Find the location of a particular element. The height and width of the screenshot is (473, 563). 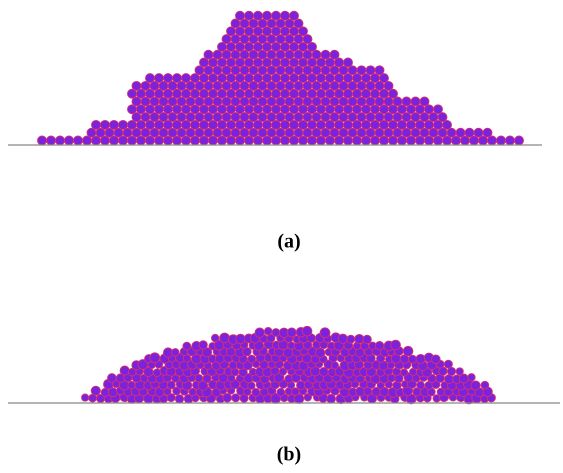

panel-label: (b) is located at coordinates (289, 455).